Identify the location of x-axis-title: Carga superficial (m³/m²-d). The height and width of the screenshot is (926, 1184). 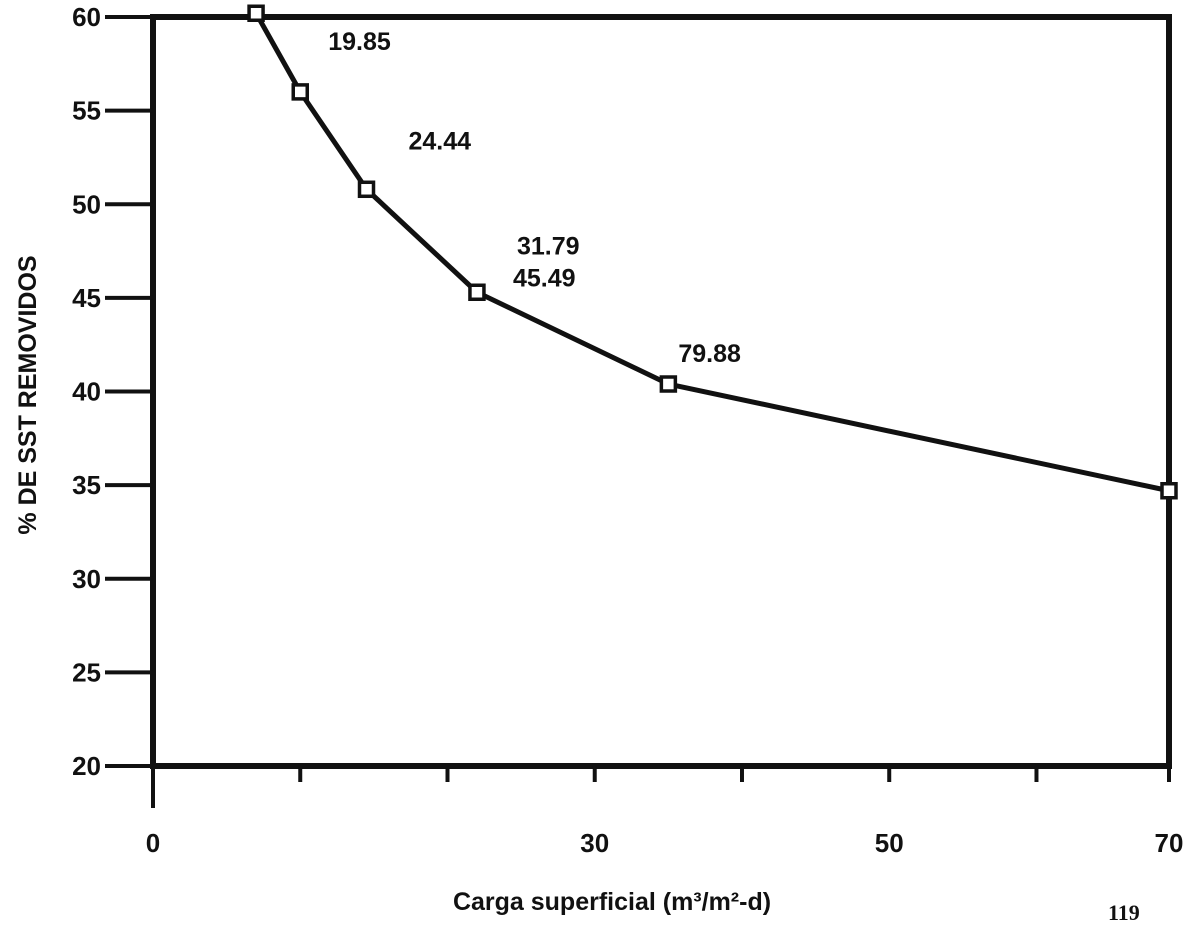
(612, 902).